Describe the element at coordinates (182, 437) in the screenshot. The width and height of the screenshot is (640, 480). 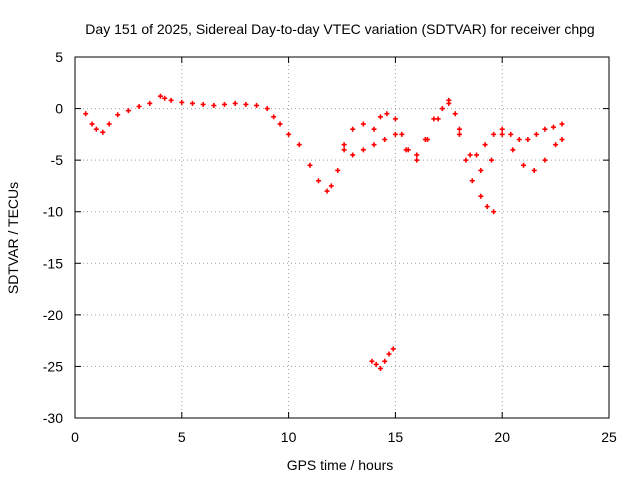
I see `x-tick-label: 5` at that location.